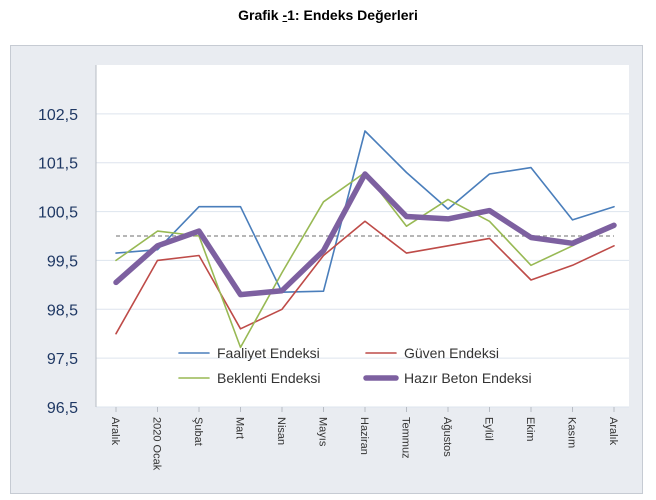 Image resolution: width=656 pixels, height=500 pixels. What do you see at coordinates (198, 431) in the screenshot?
I see `x-tick-label: Şubat` at bounding box center [198, 431].